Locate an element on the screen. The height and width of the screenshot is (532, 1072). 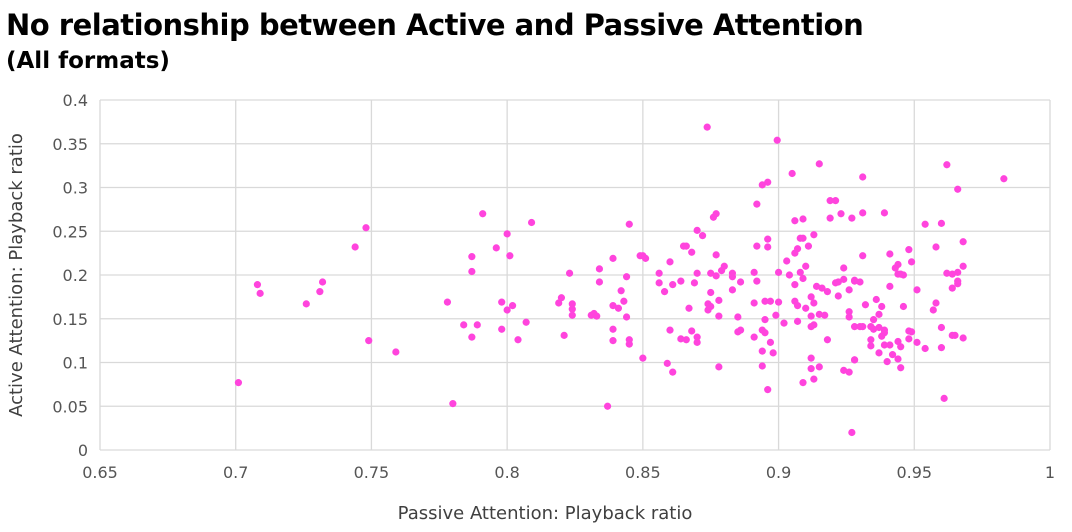
y-tick-label: 0.15 is located at coordinates (70, 319).